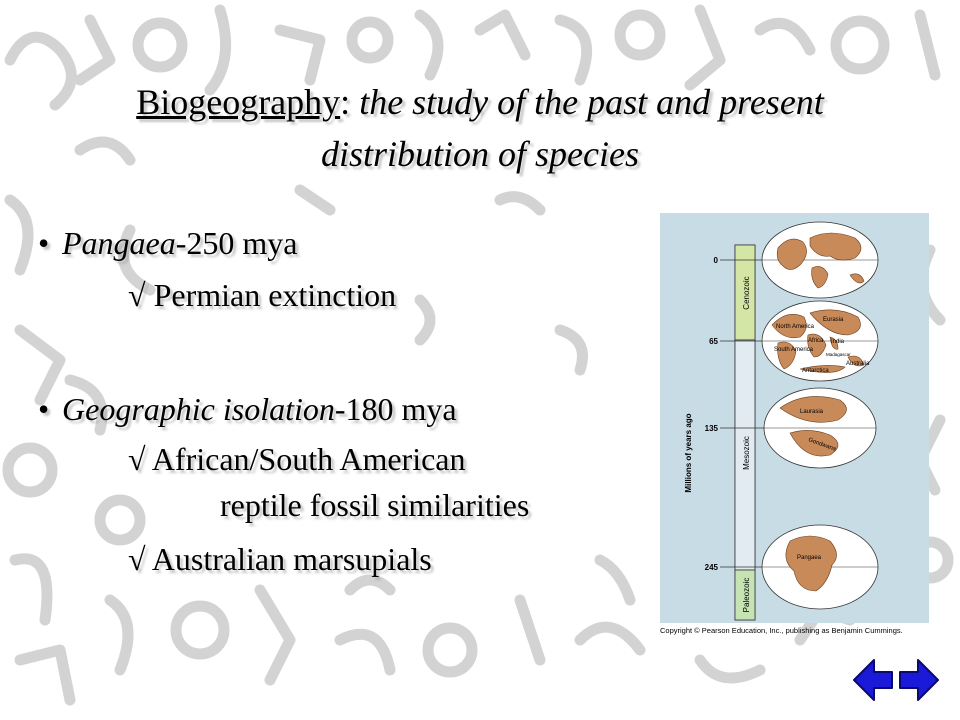 The image size is (960, 720). I want to click on era-label: Paleozoic, so click(746, 595).